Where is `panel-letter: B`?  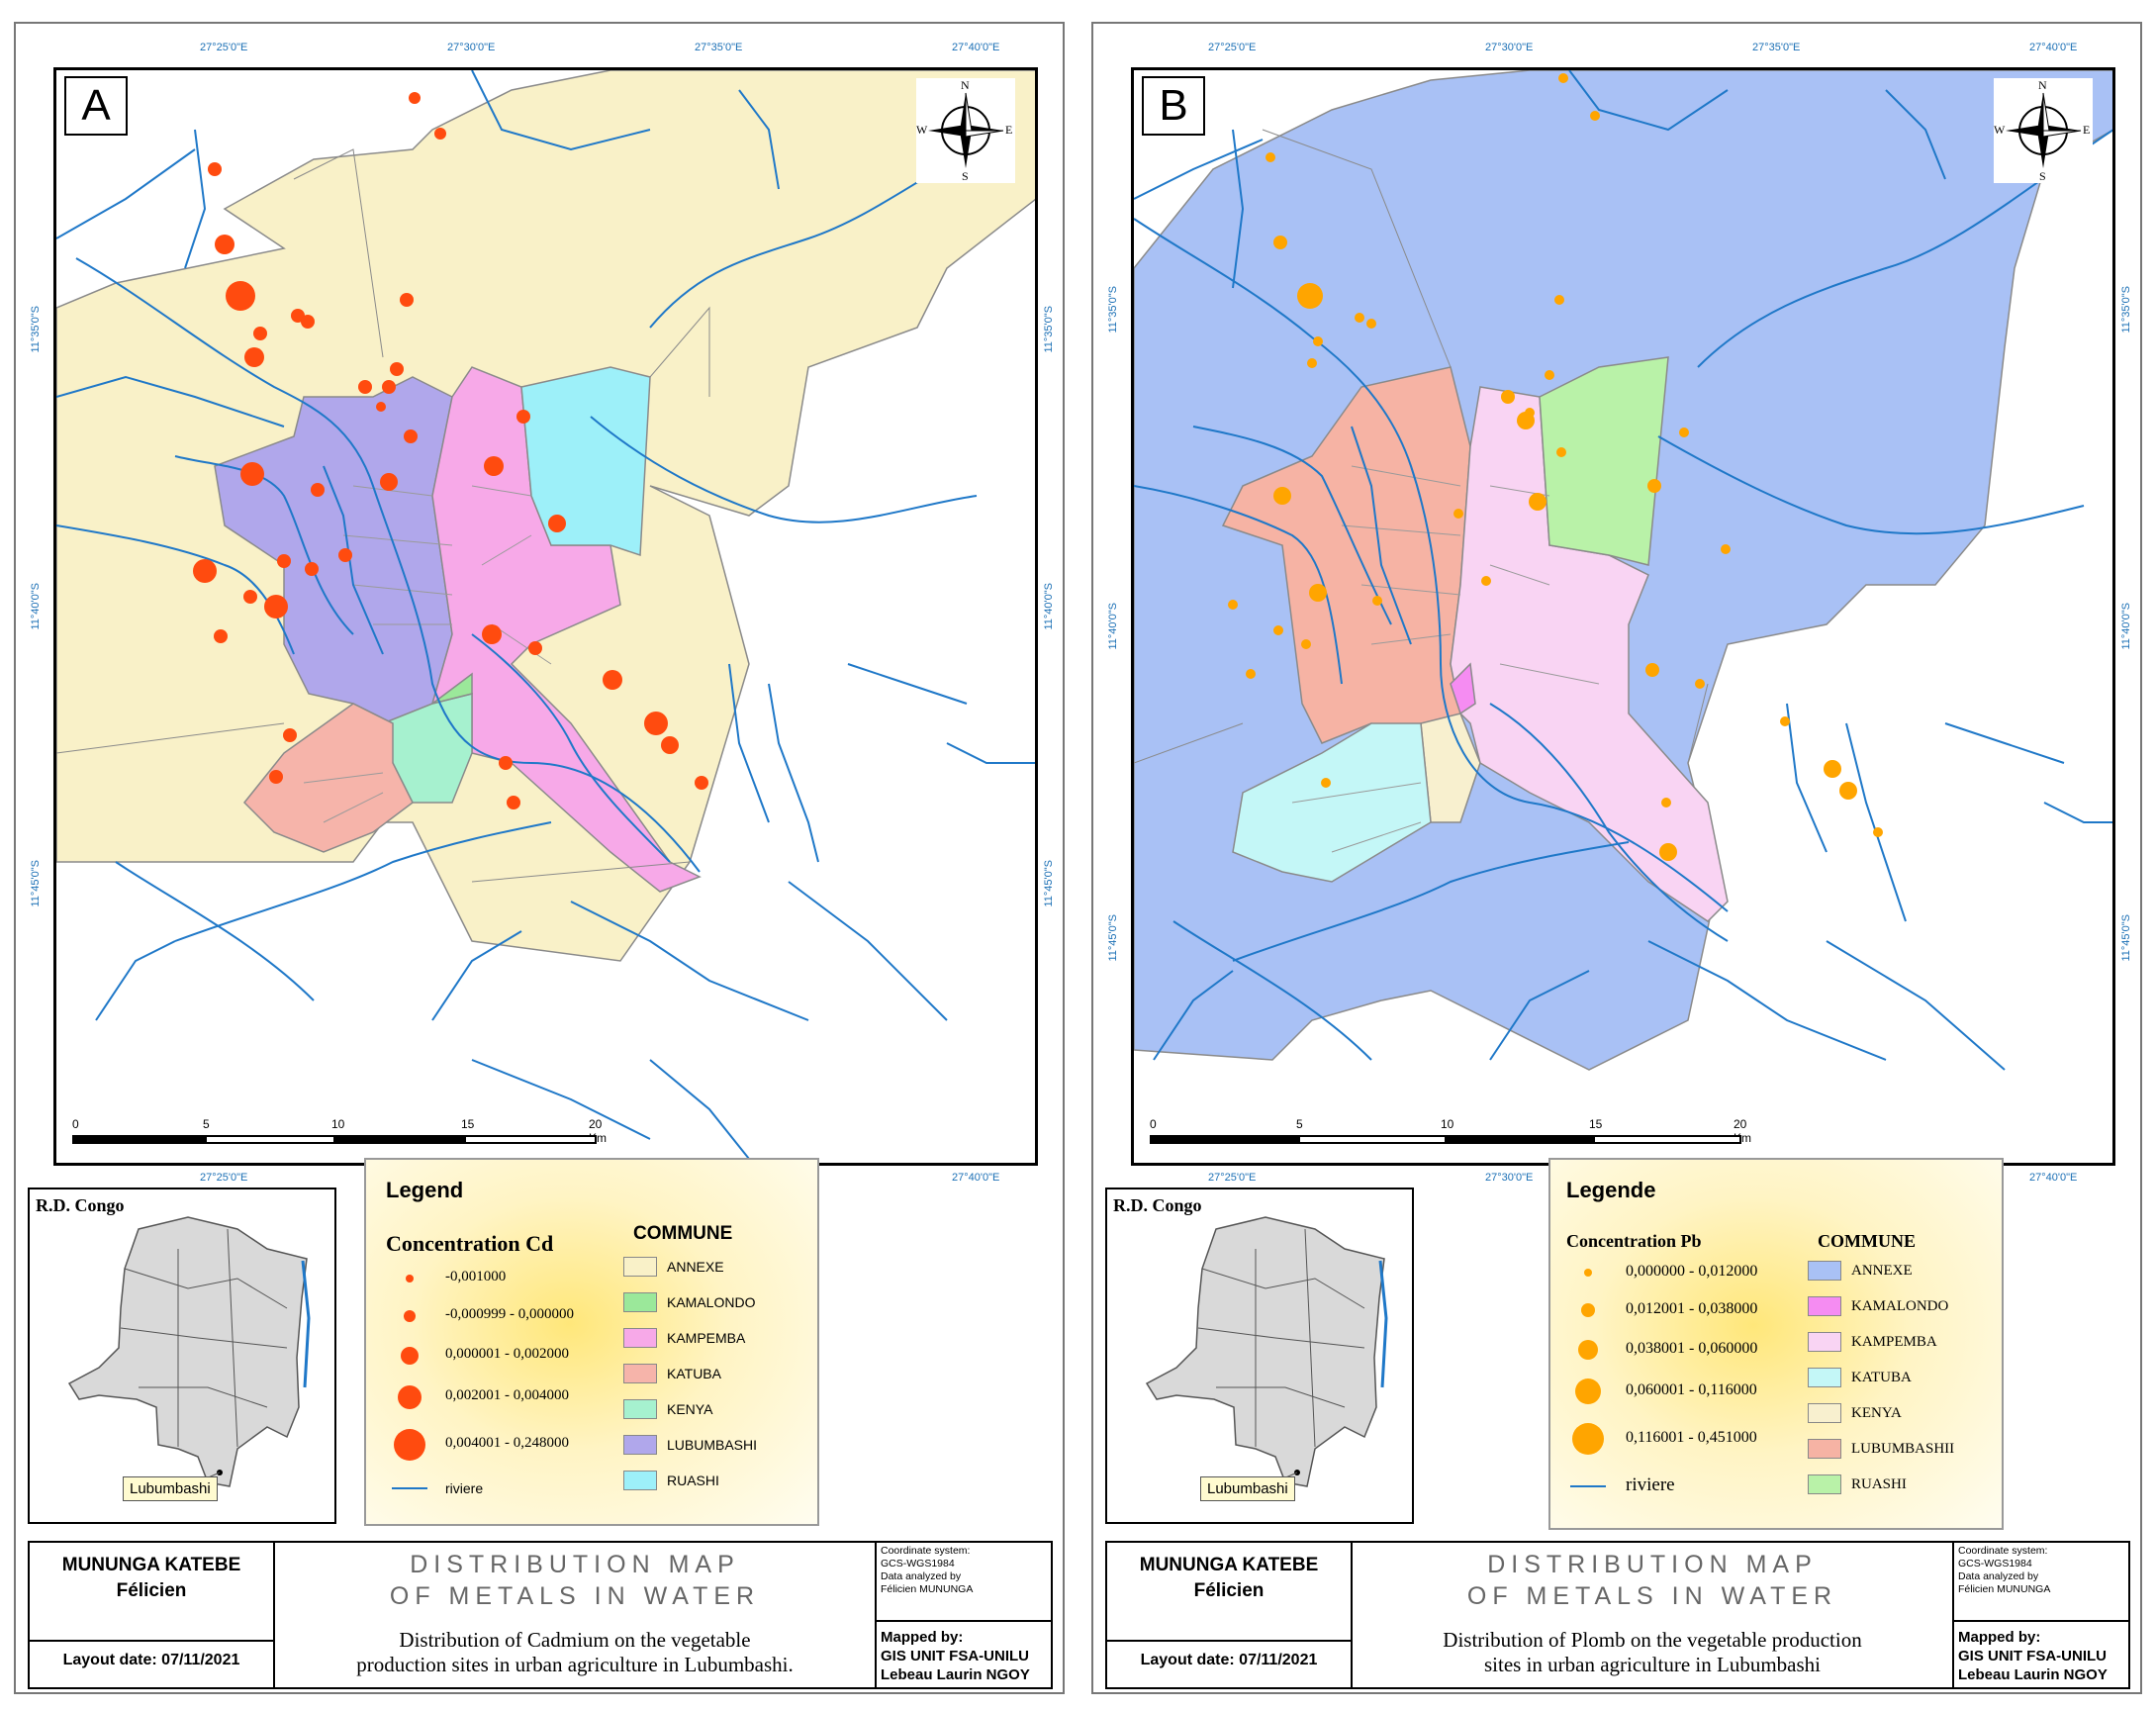
panel-letter: B is located at coordinates (1173, 106).